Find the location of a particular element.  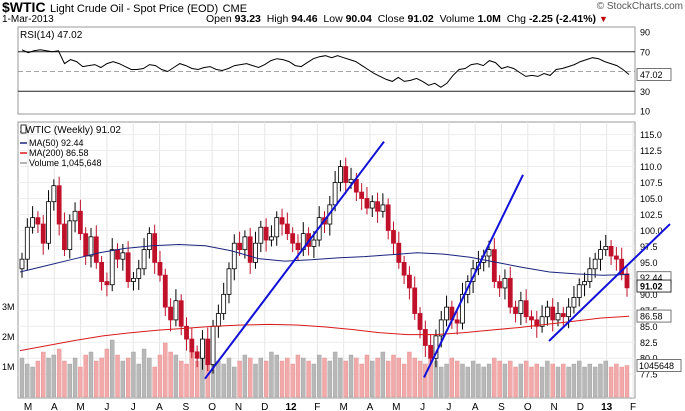

low-value: 90.04 is located at coordinates (358, 19).